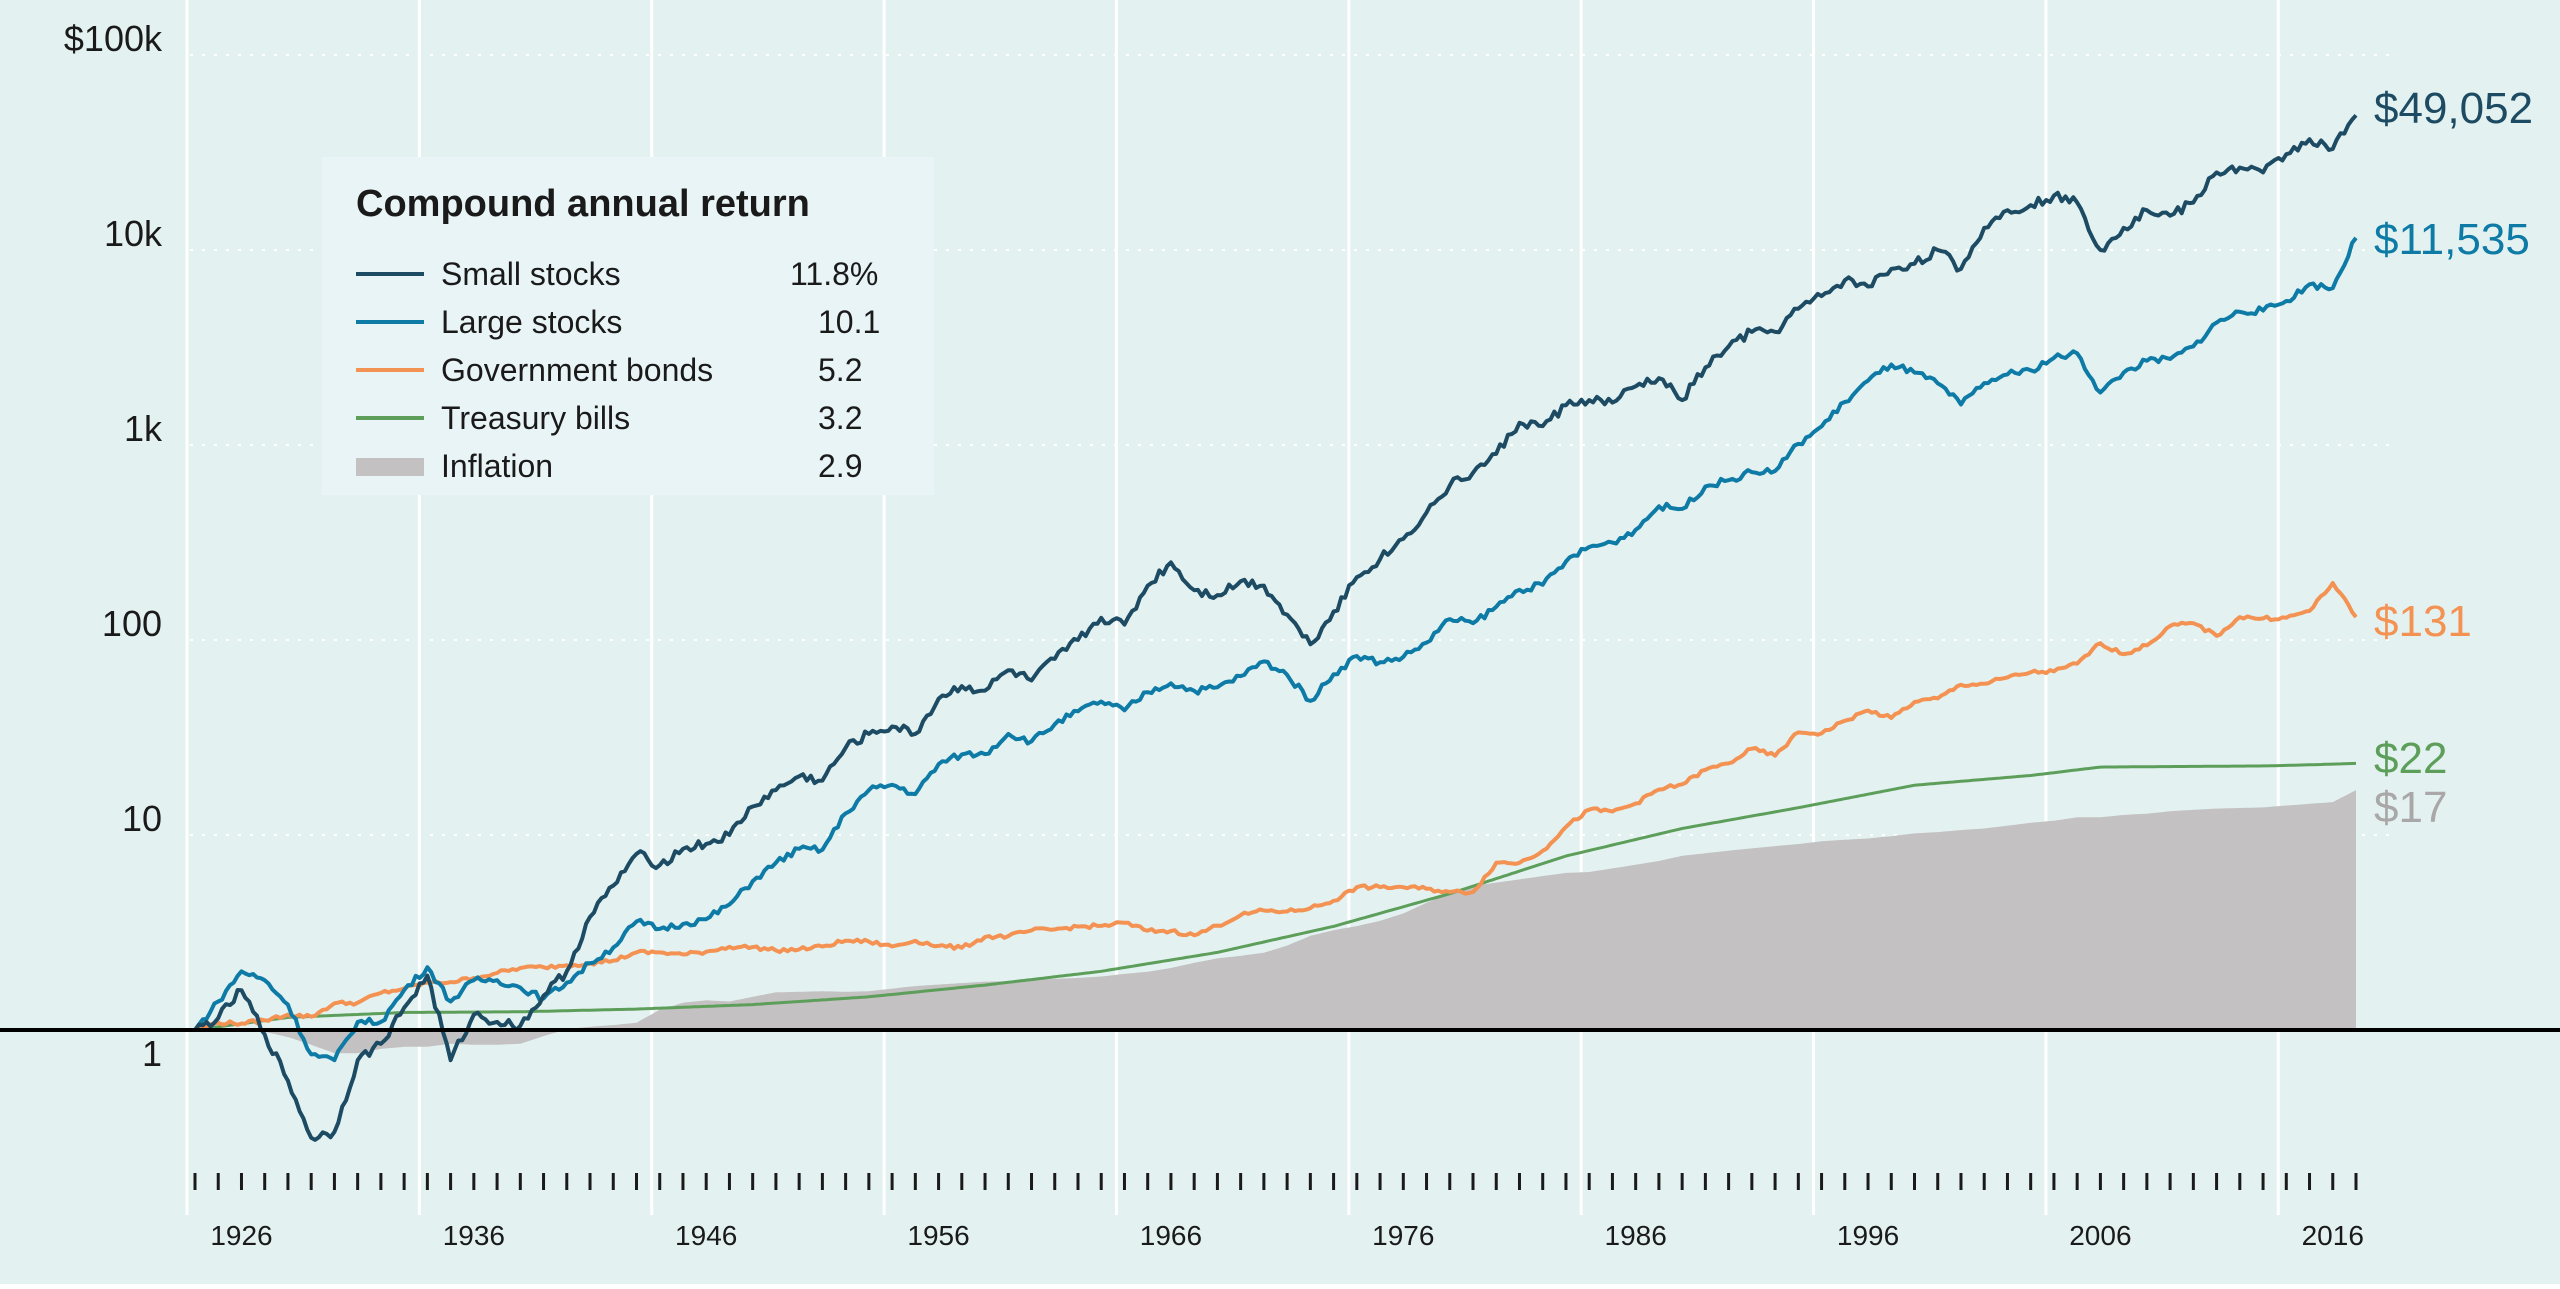  What do you see at coordinates (849, 322) in the screenshot?
I see `legend-value-large: 10.1` at bounding box center [849, 322].